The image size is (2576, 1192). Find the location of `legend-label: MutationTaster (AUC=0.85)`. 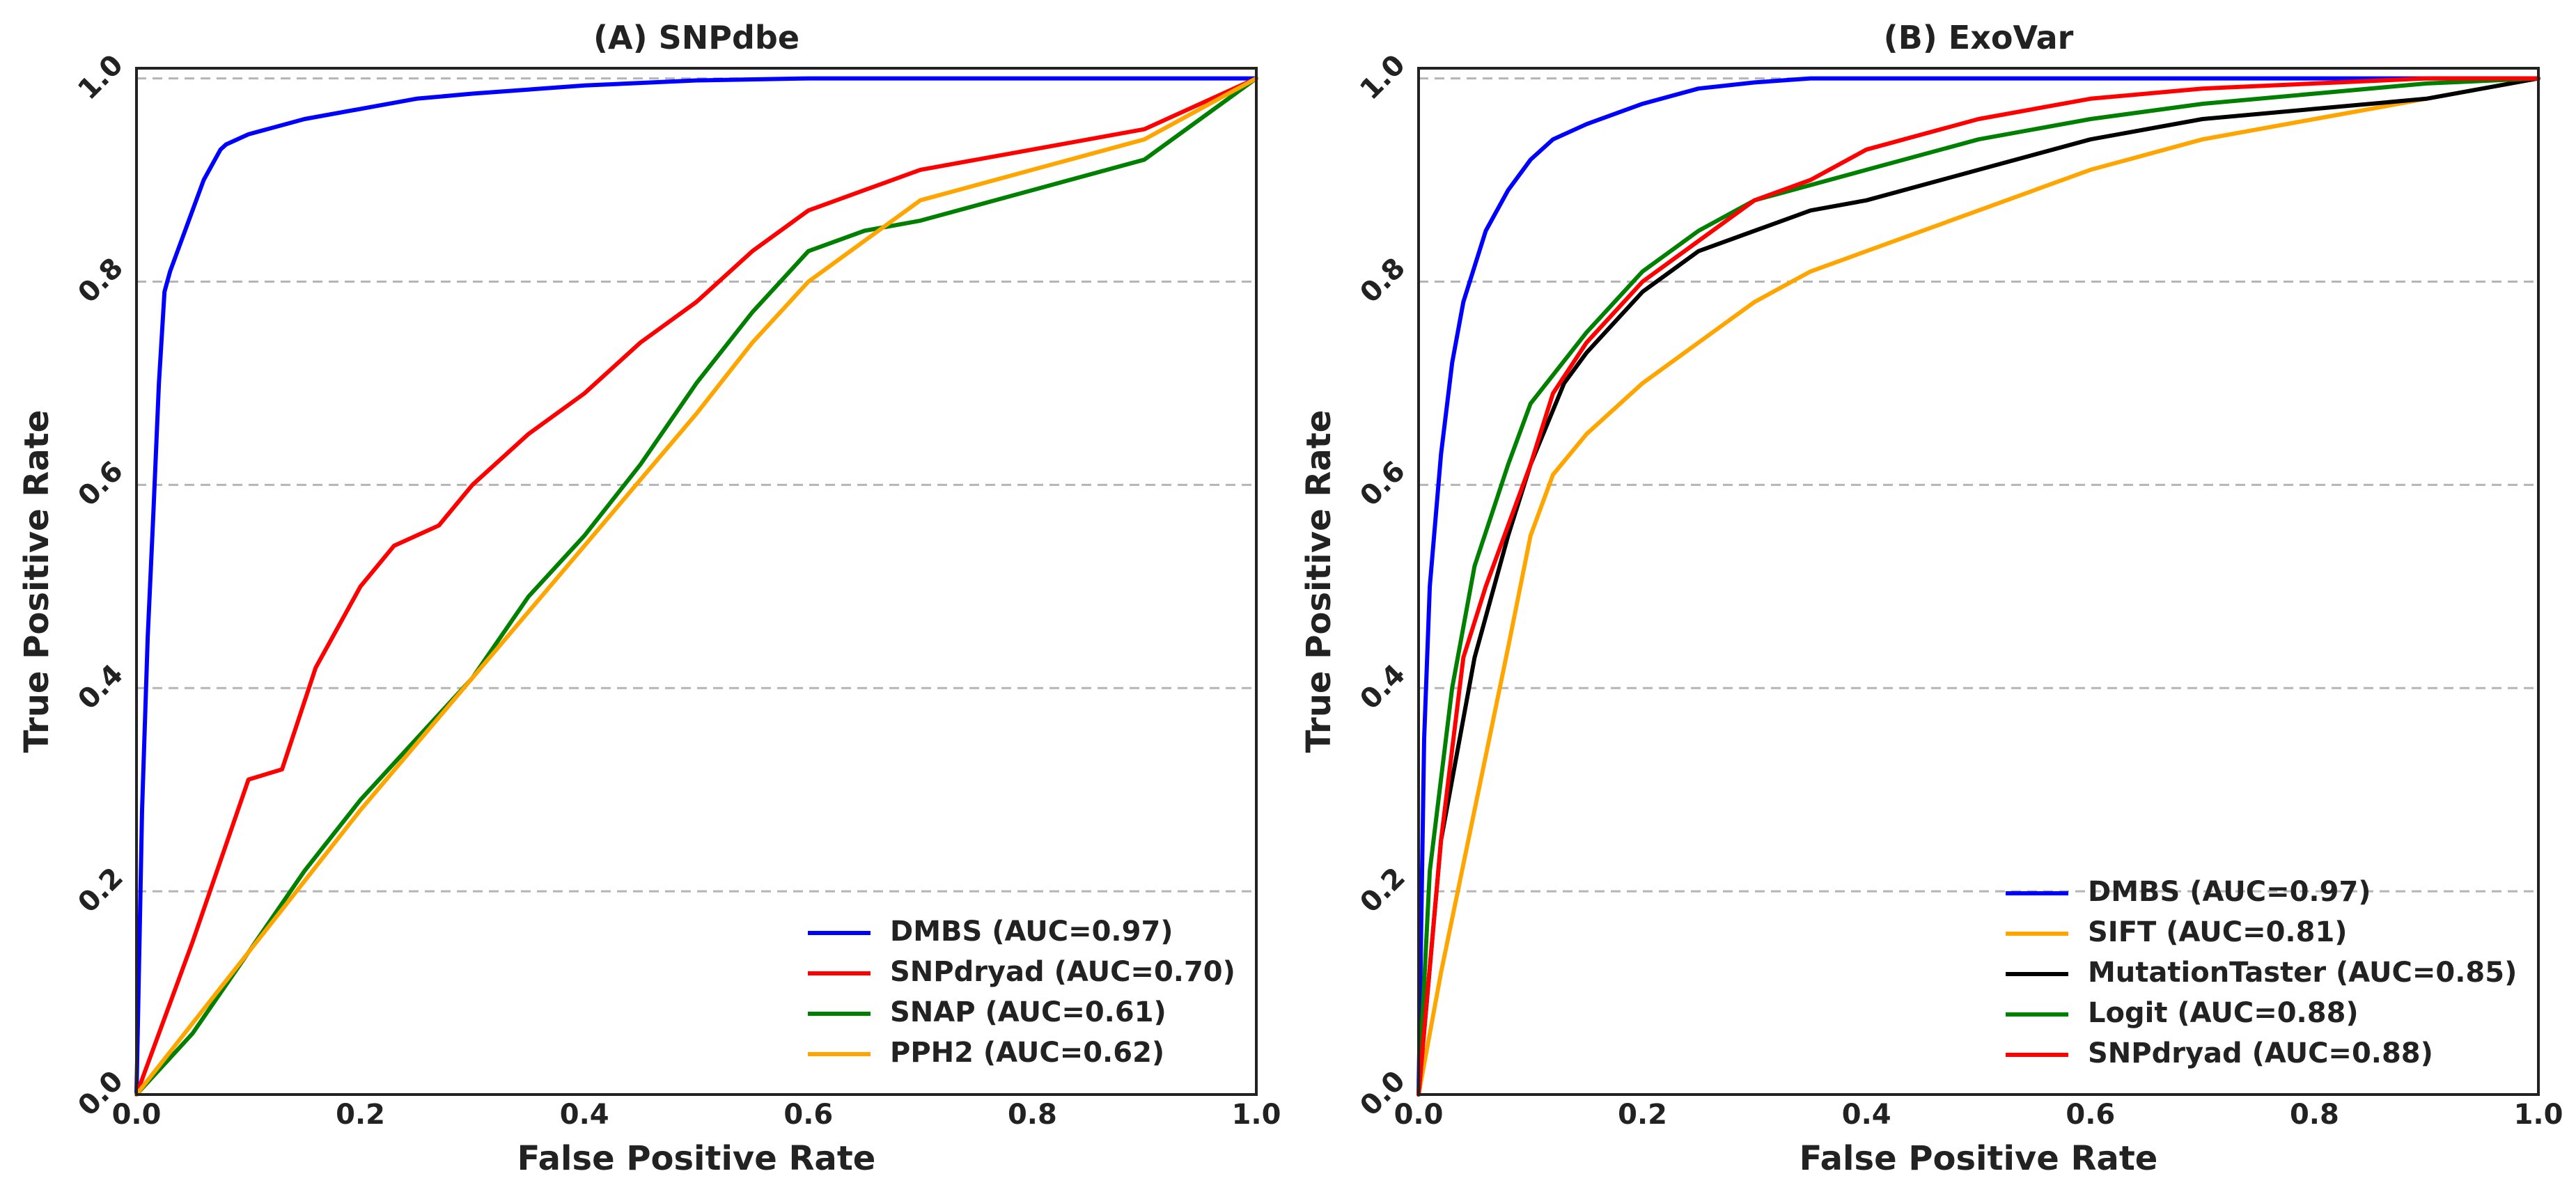

legend-label: MutationTaster (AUC=0.85) is located at coordinates (2302, 973).